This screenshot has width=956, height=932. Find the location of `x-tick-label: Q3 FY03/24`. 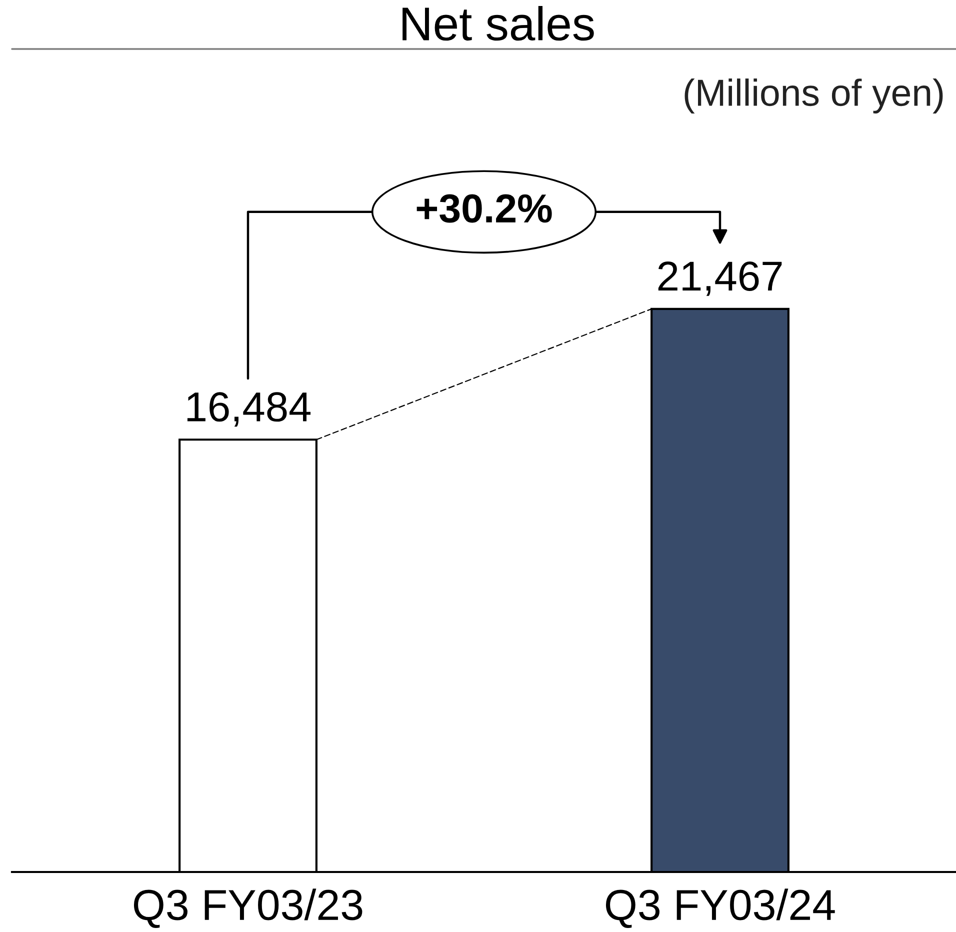

x-tick-label: Q3 FY03/24 is located at coordinates (720, 908).